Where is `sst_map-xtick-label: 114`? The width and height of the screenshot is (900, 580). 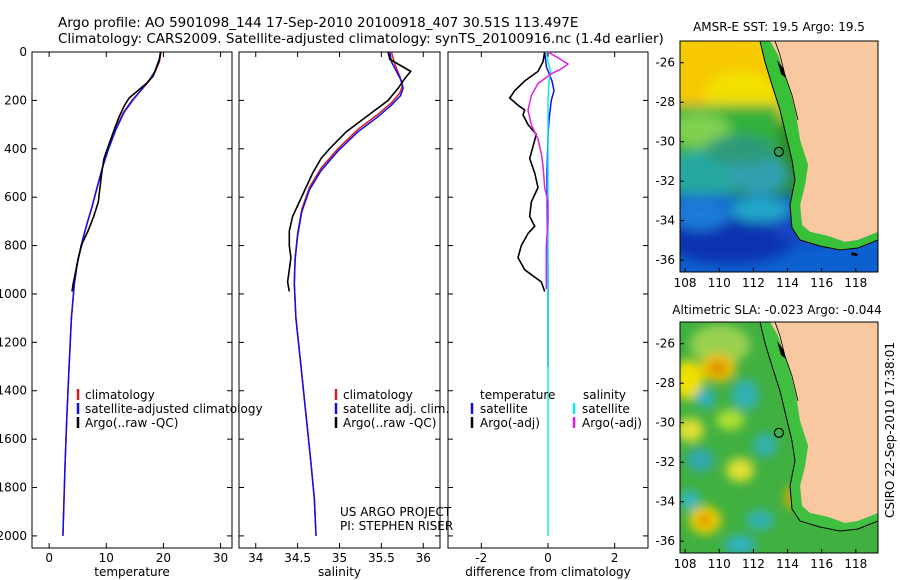 sst_map-xtick-label: 114 is located at coordinates (787, 283).